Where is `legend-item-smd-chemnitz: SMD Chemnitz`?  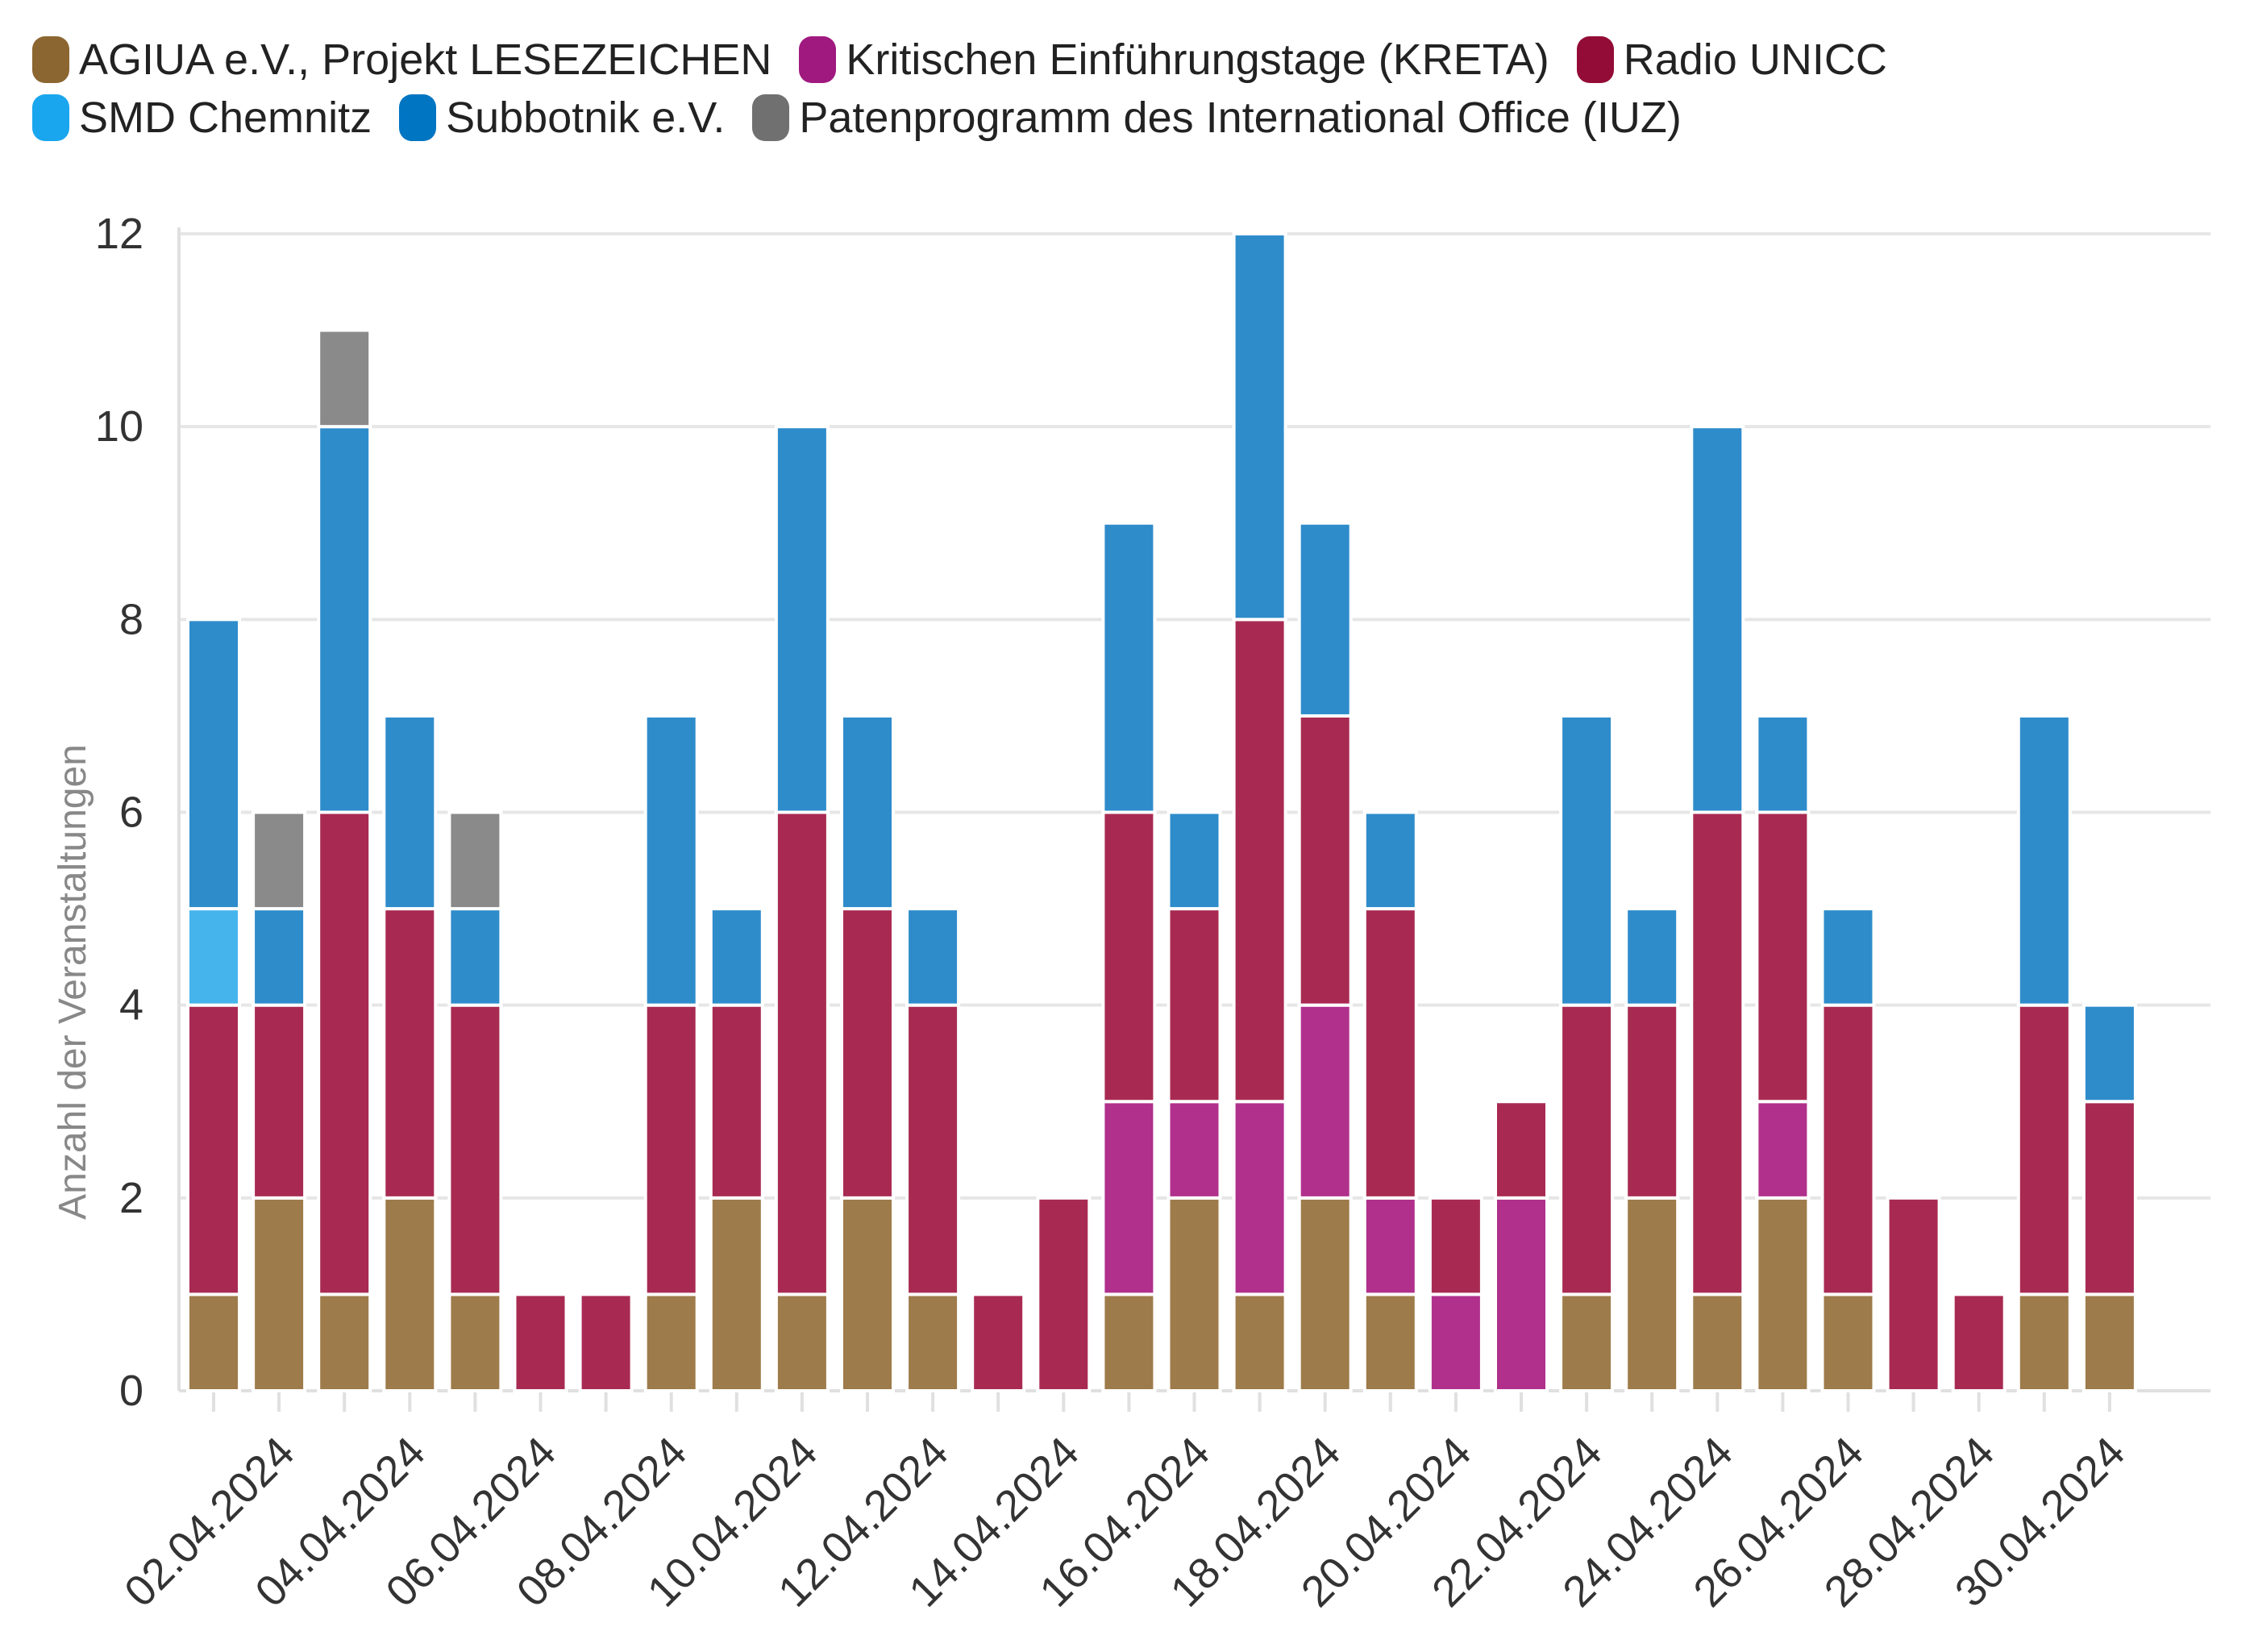
legend-item-smd-chemnitz: SMD Chemnitz is located at coordinates (202, 118).